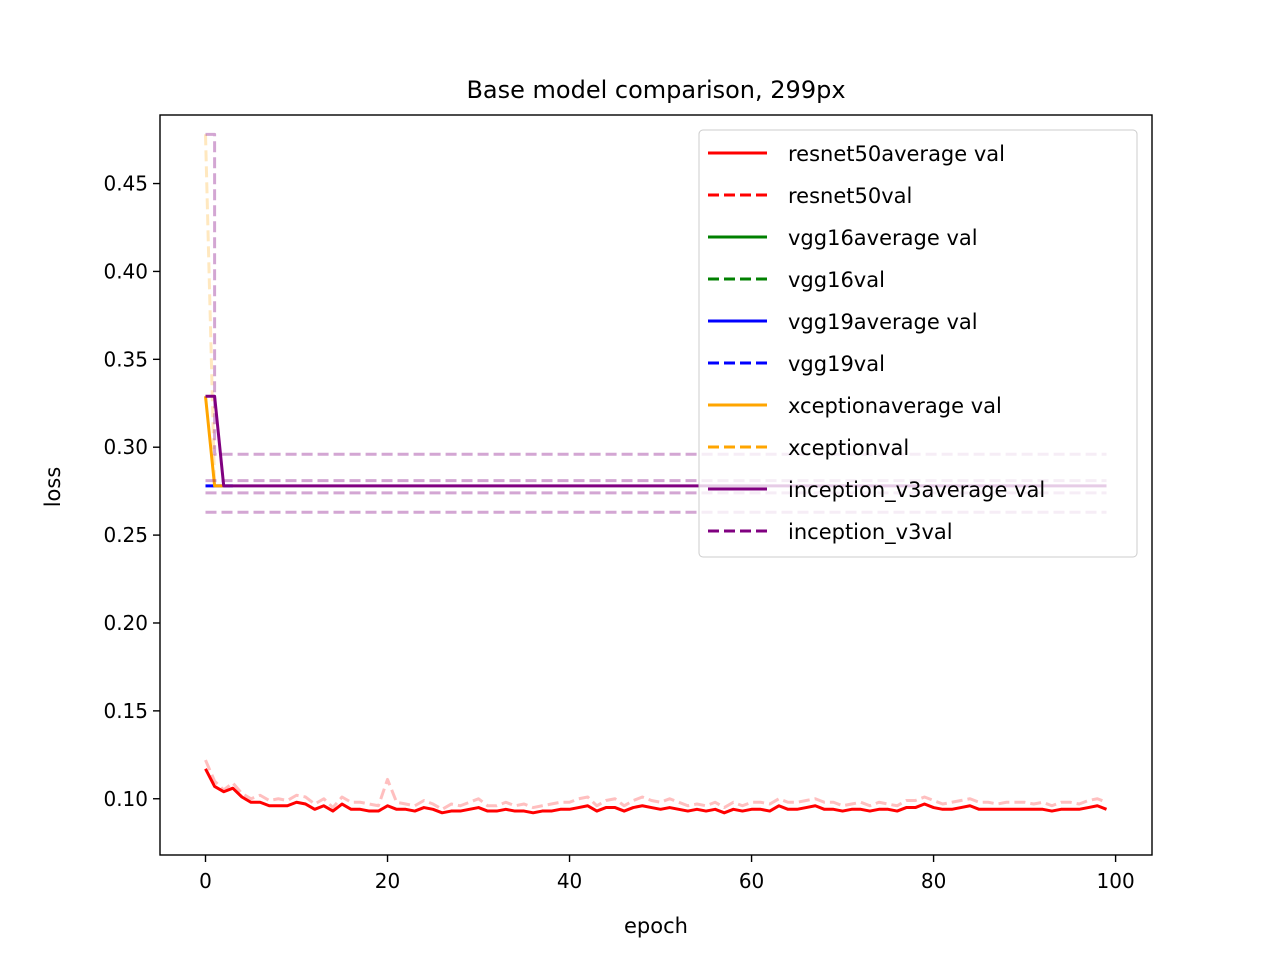 The height and width of the screenshot is (960, 1280). What do you see at coordinates (125, 447) in the screenshot?
I see `y-tick-label: 0.30` at bounding box center [125, 447].